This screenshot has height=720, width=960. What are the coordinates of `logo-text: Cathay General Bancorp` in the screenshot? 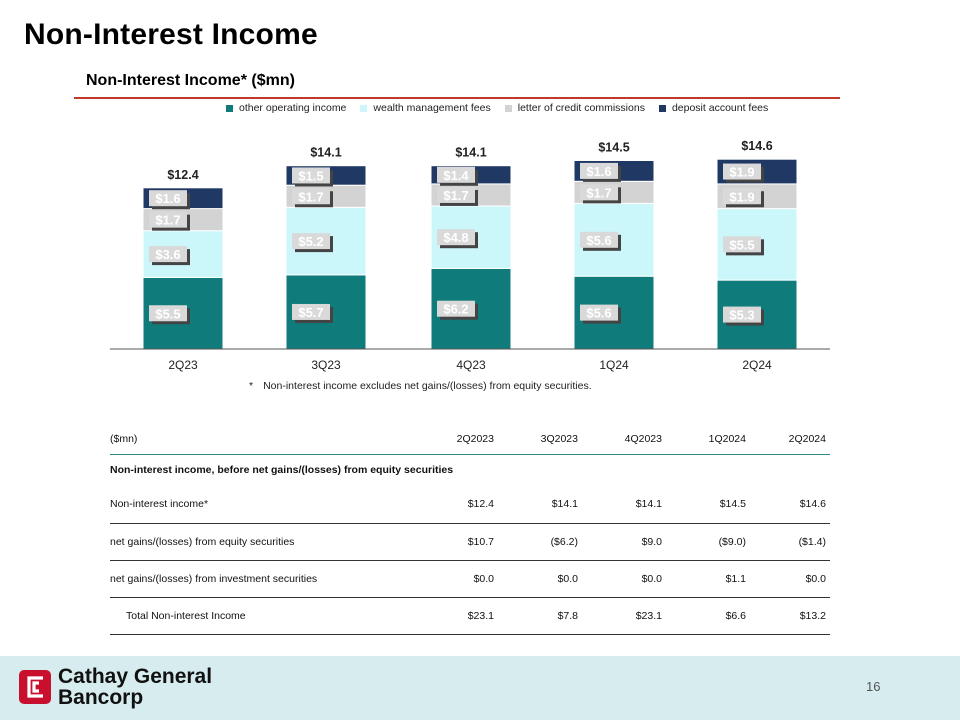 It's located at (135, 687).